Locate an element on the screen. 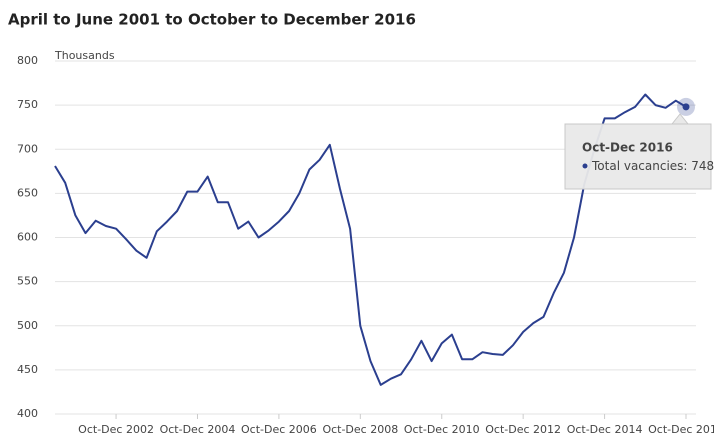  x-tick-label: Oct-Dec 2002 is located at coordinates (116, 428).